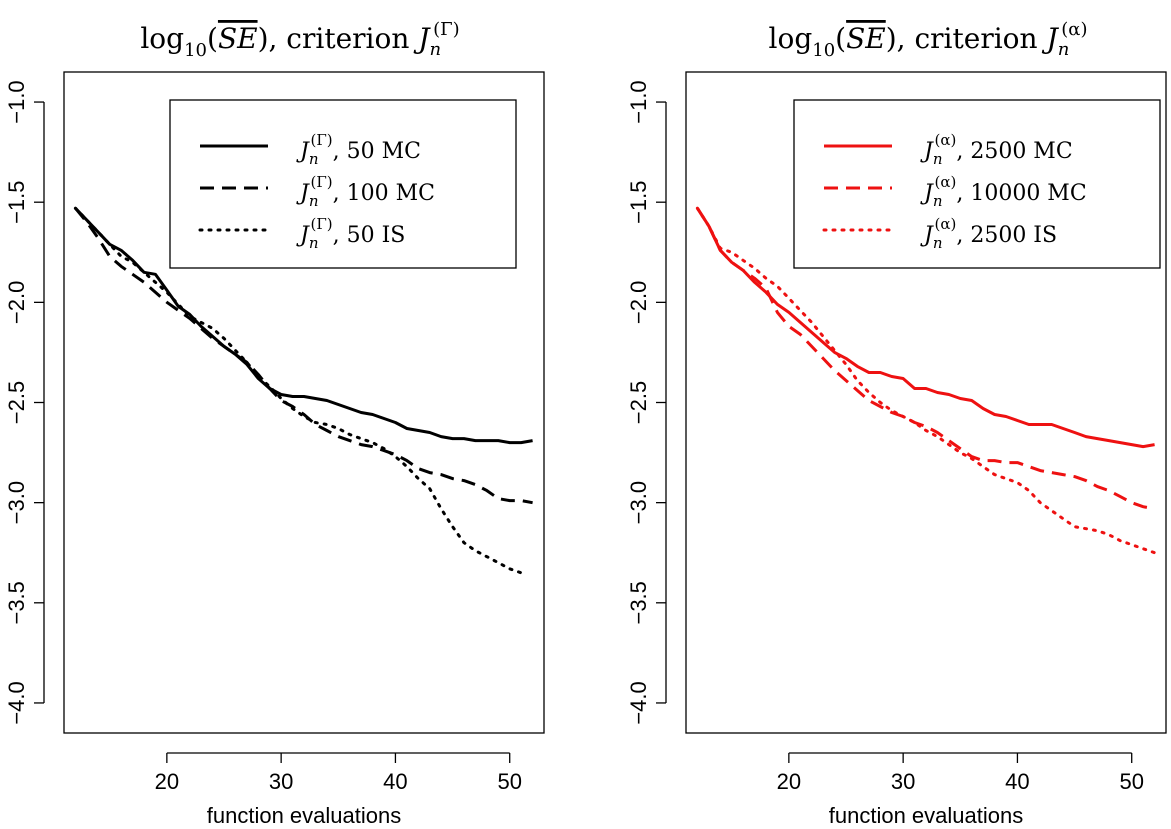 The image size is (1171, 829). I want to click on legend-label: Jn(Γ), 50 MC, so click(358, 149).